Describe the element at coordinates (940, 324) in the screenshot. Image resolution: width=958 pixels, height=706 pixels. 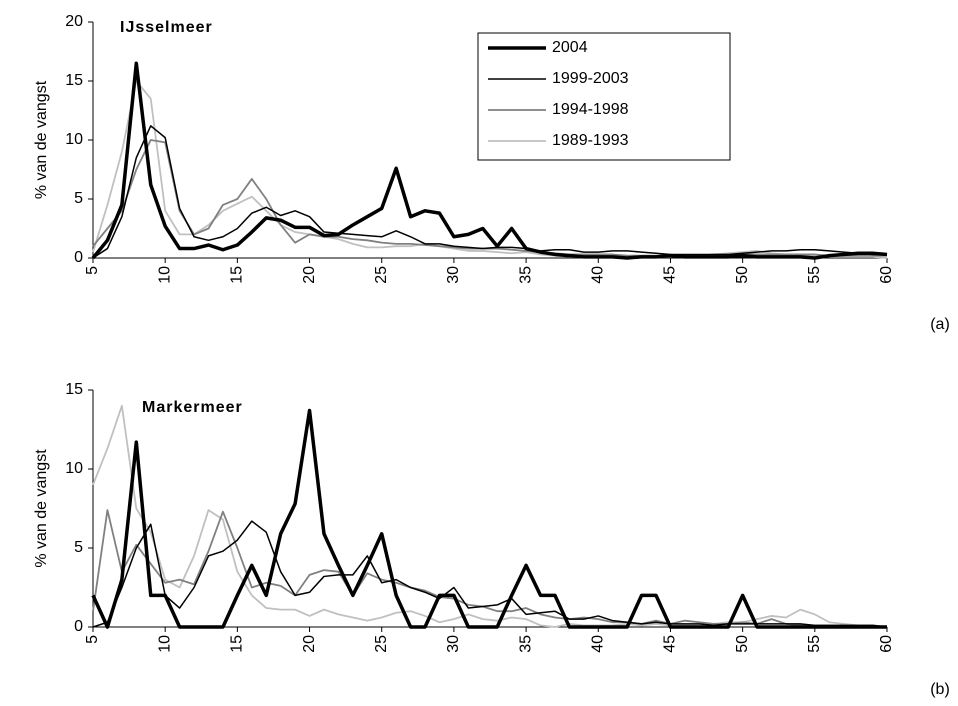
I see `panel-label: (a)` at that location.